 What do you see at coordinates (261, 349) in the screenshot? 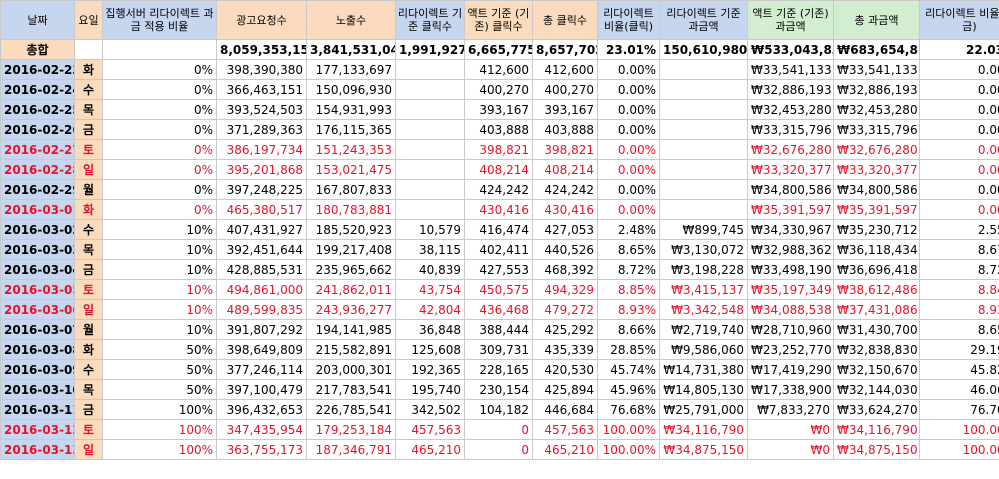
I see `ad-requests-cell: 398,649,809` at bounding box center [261, 349].